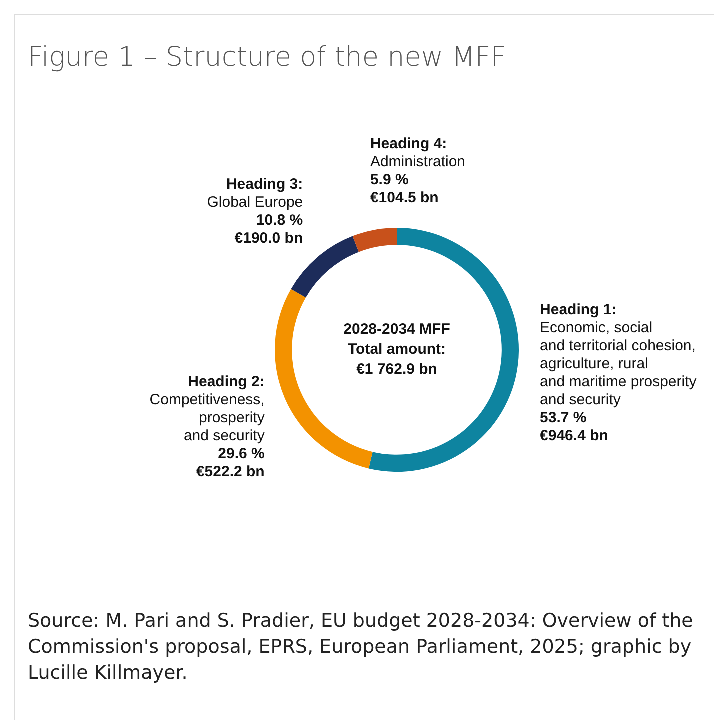 The width and height of the screenshot is (714, 720). What do you see at coordinates (255, 194) in the screenshot?
I see `slice-label: Heading 3: Global Europe` at bounding box center [255, 194].